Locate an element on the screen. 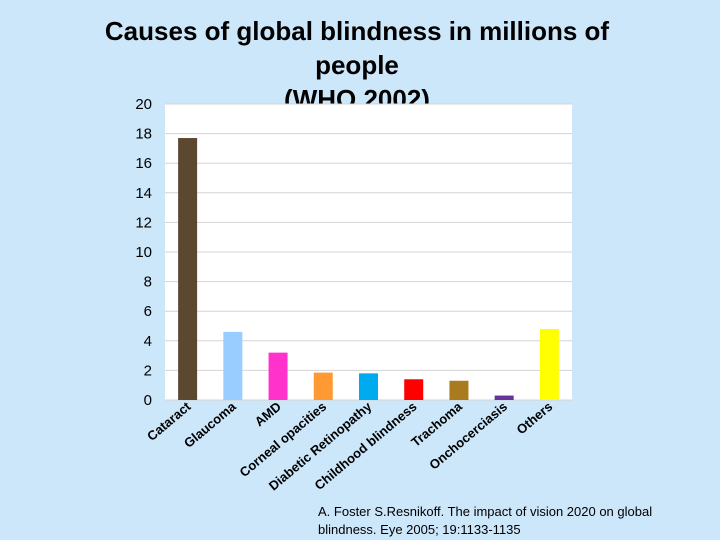  y-tick-label: 20 is located at coordinates (143, 104).